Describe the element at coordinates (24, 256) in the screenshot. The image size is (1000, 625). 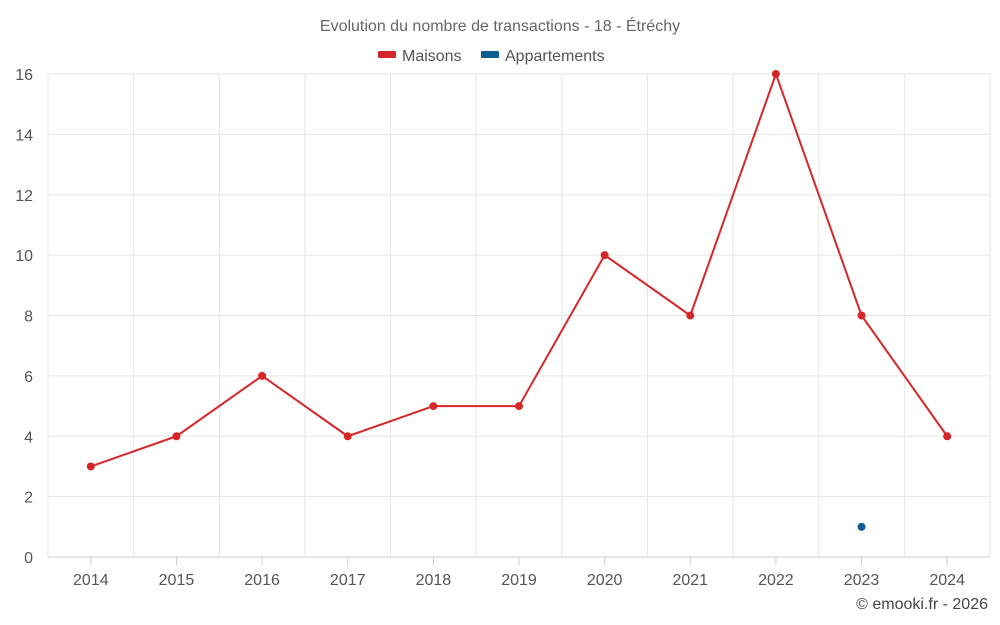
I see `y-tick-label: 10` at that location.